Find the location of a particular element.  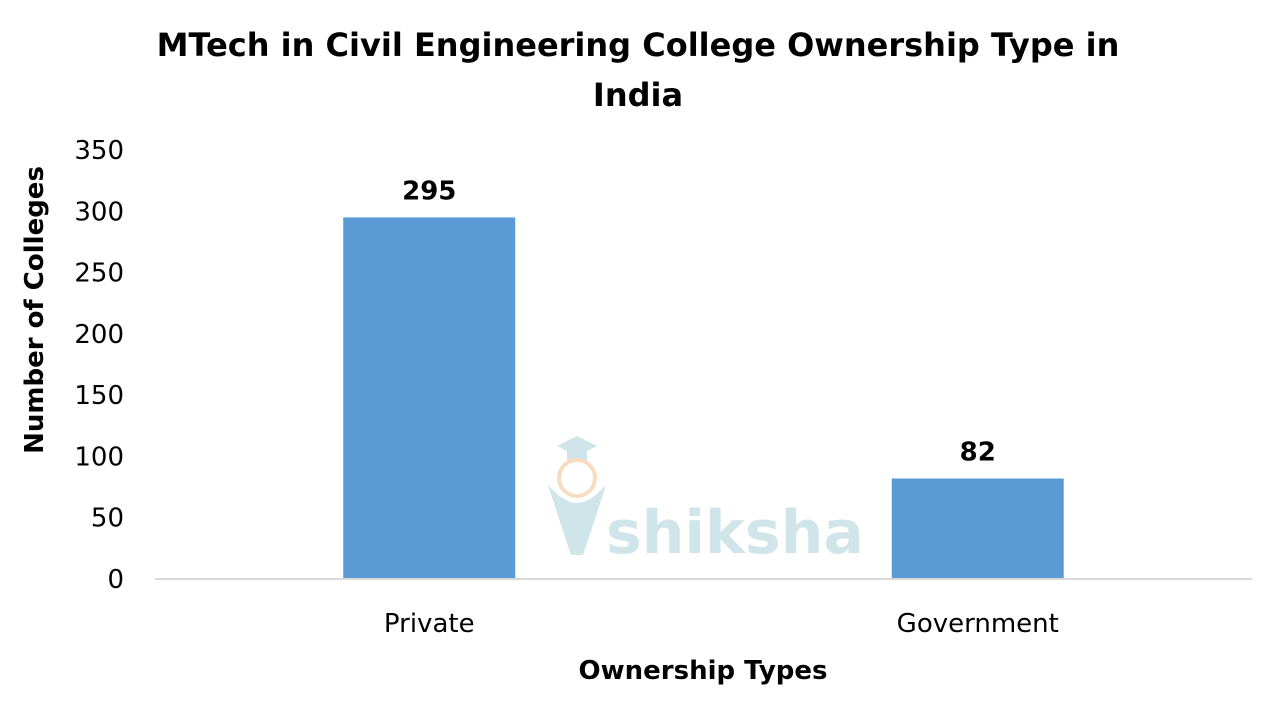

y-tick-label: 350 is located at coordinates (99, 151).